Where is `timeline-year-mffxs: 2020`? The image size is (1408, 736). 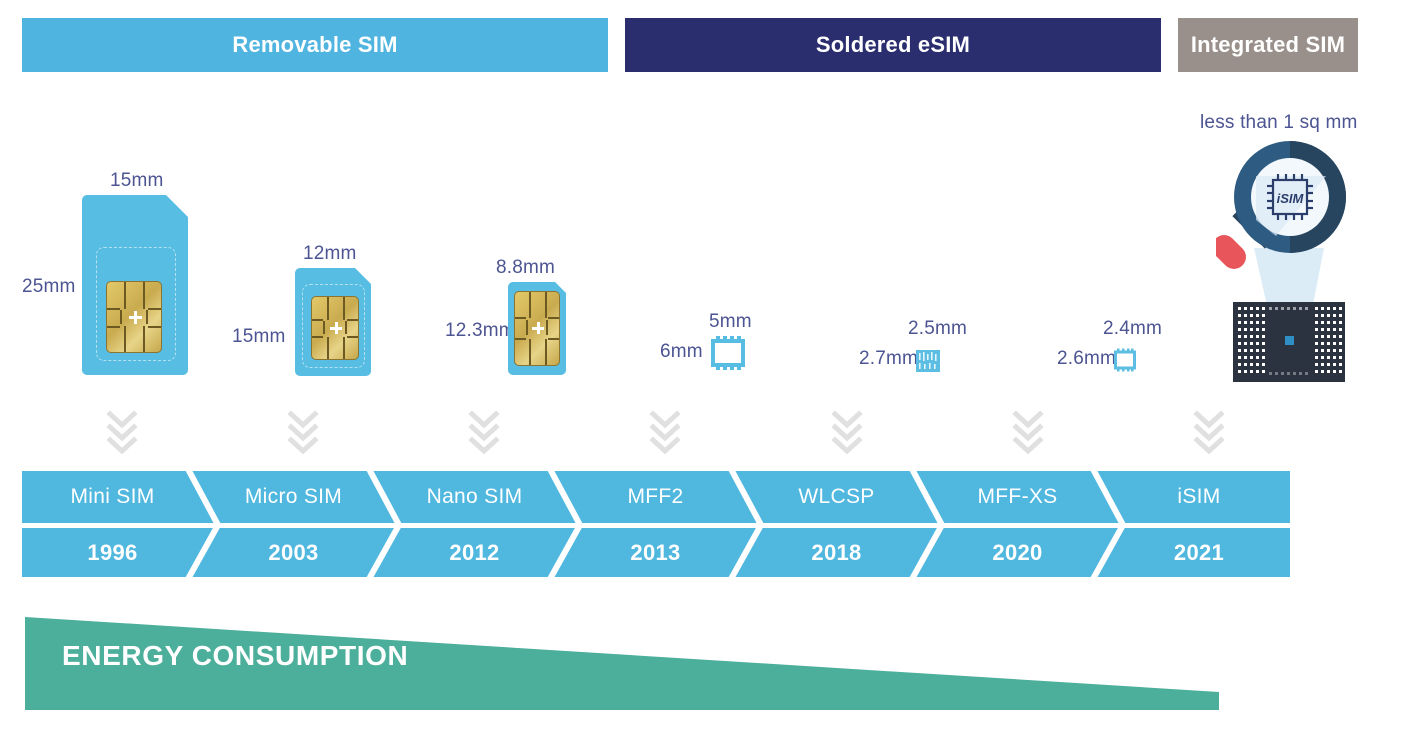
timeline-year-mffxs: 2020 is located at coordinates (1017, 552).